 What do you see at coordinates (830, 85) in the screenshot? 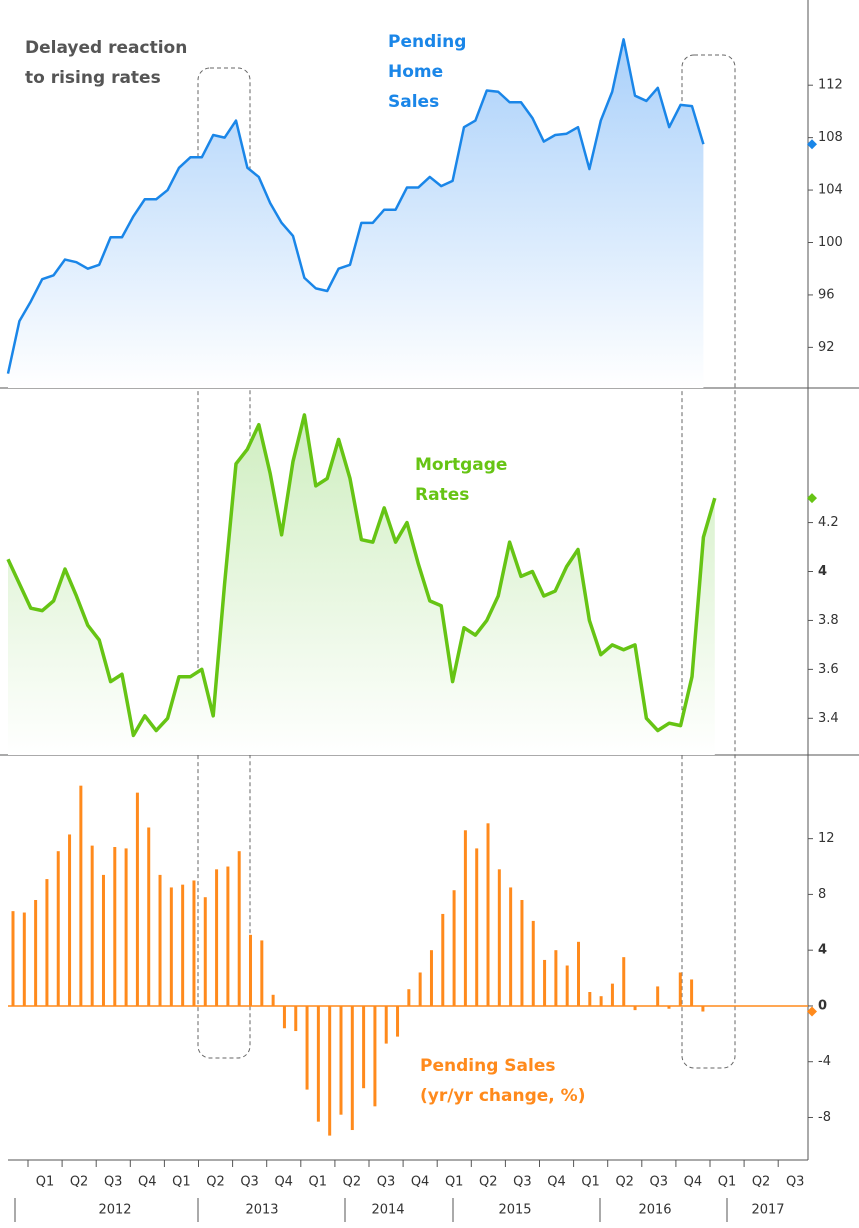
I see `y-tick-label: 112` at bounding box center [830, 85].